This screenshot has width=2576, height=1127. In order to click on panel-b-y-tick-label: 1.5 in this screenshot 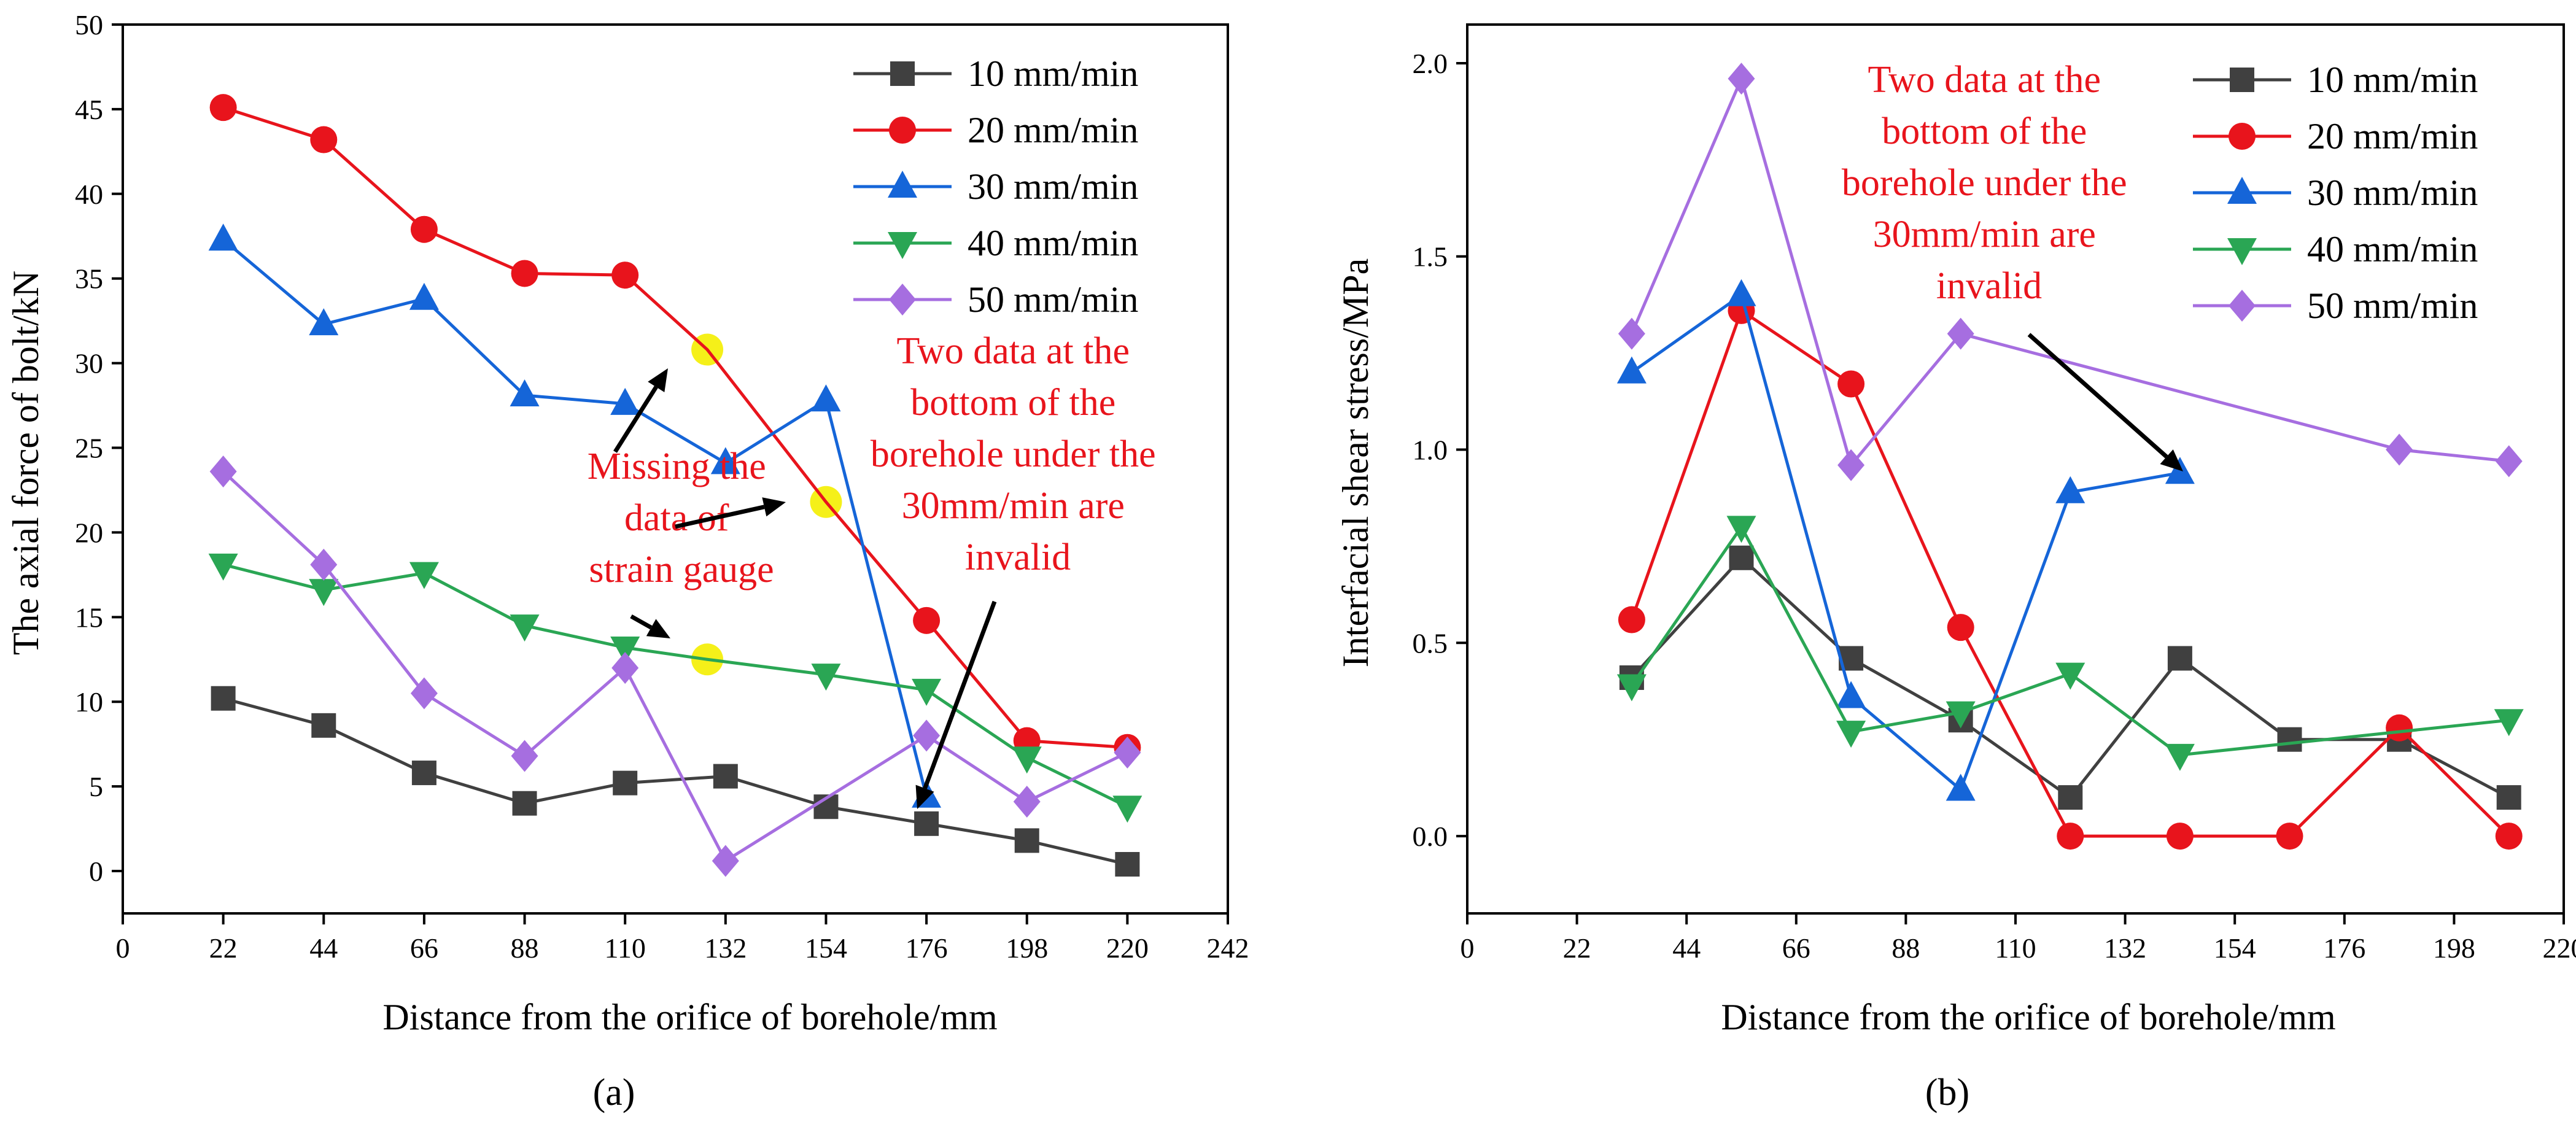, I will do `click(1430, 257)`.